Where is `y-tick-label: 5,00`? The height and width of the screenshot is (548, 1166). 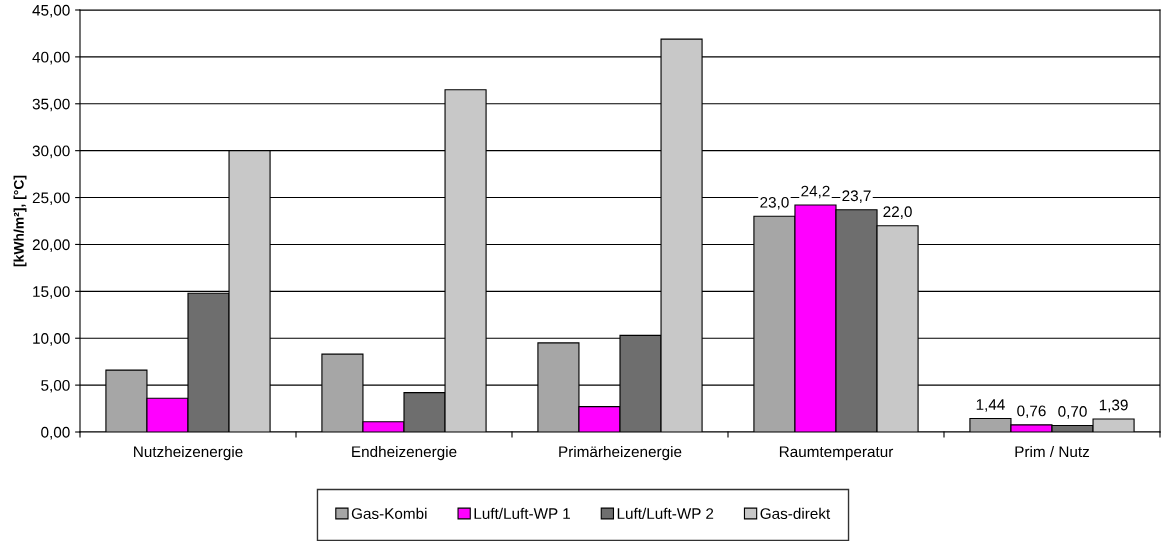
y-tick-label: 5,00 is located at coordinates (55, 386).